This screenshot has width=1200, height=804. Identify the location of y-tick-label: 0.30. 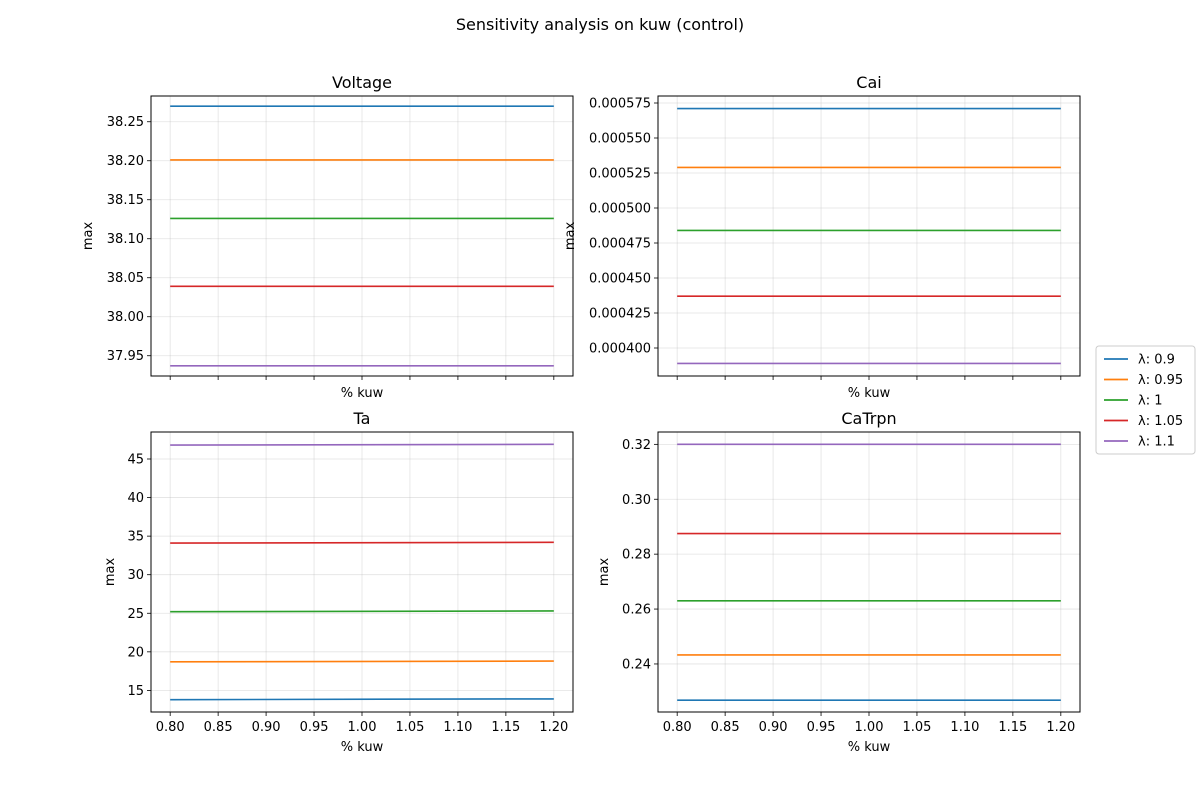
(636, 500).